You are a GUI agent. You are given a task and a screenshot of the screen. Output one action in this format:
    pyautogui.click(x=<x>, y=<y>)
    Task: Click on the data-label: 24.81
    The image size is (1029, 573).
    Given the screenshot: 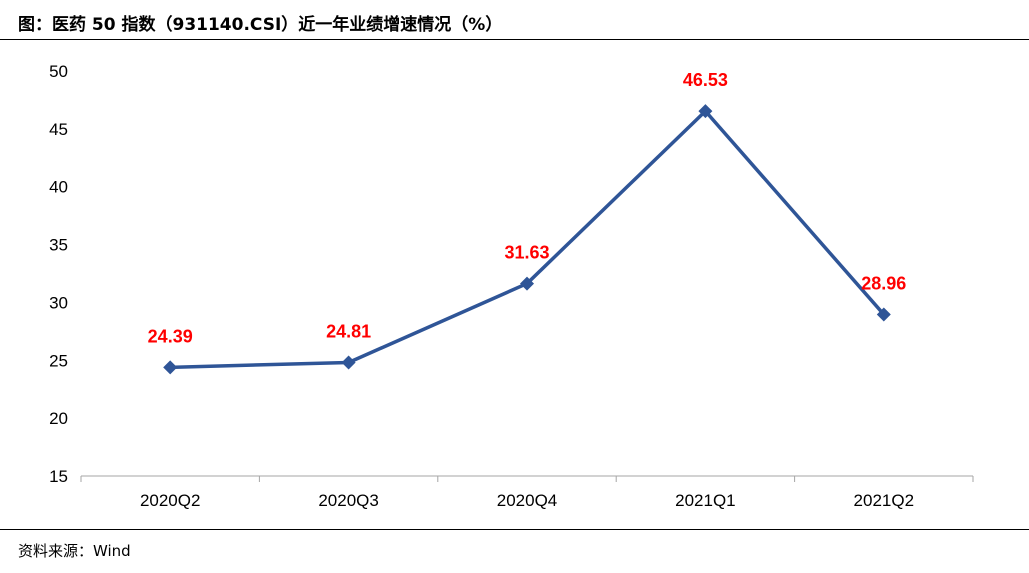 What is the action you would take?
    pyautogui.click(x=348, y=331)
    